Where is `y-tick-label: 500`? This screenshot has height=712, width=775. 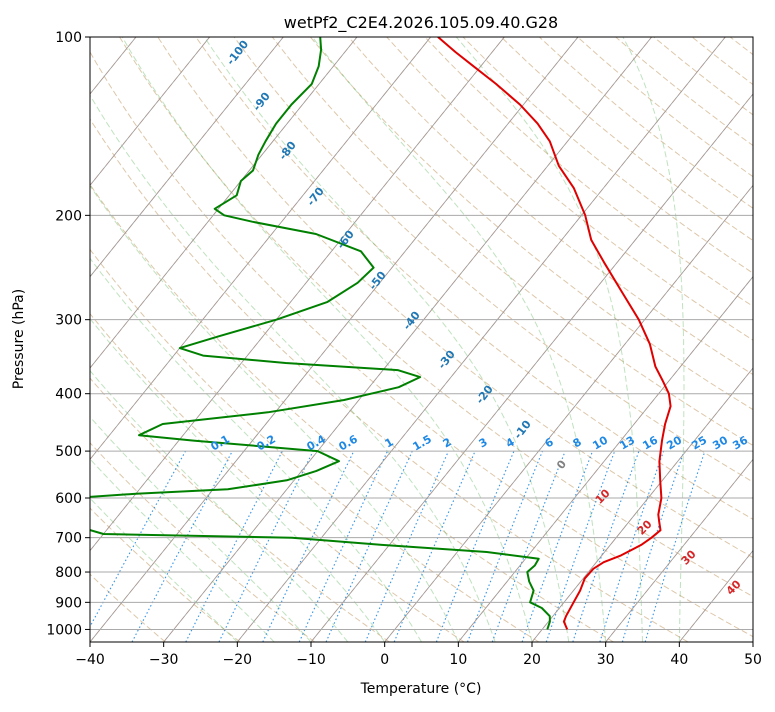
y-tick-label: 500 is located at coordinates (68, 452).